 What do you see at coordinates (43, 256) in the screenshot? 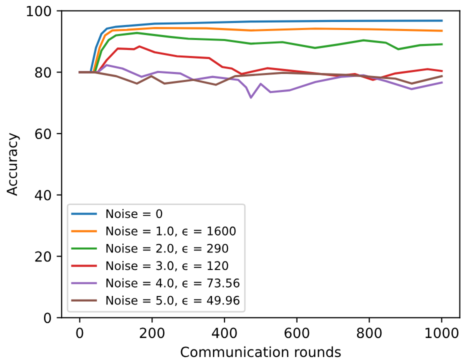
I see `y-tick-label: 20` at bounding box center [43, 256].